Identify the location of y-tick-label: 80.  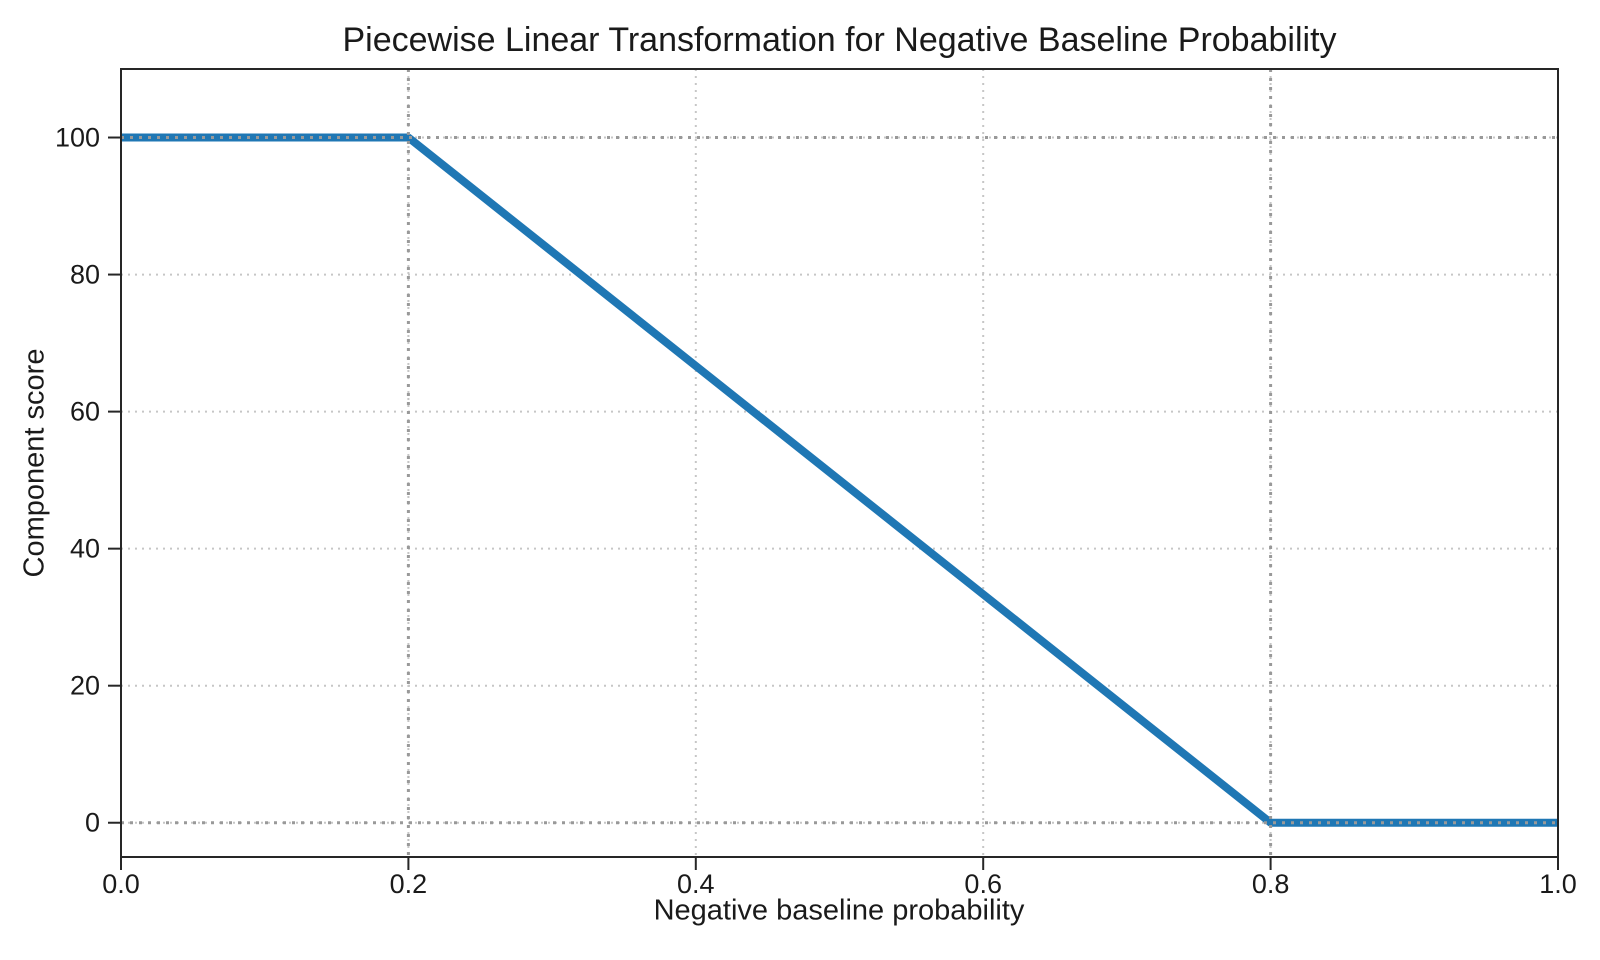
(85, 275).